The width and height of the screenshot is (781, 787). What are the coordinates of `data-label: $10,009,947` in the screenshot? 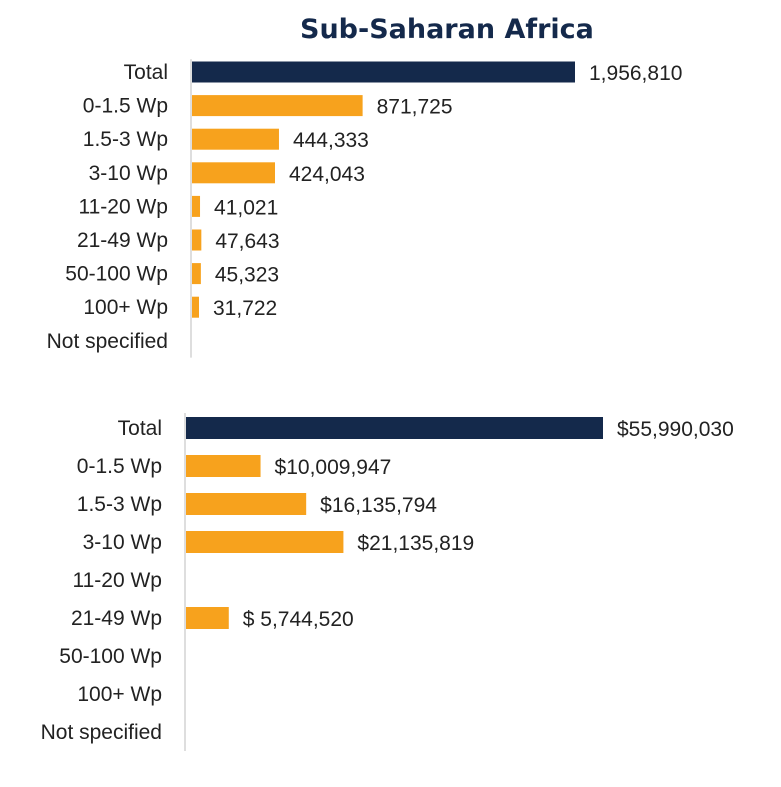 It's located at (333, 467).